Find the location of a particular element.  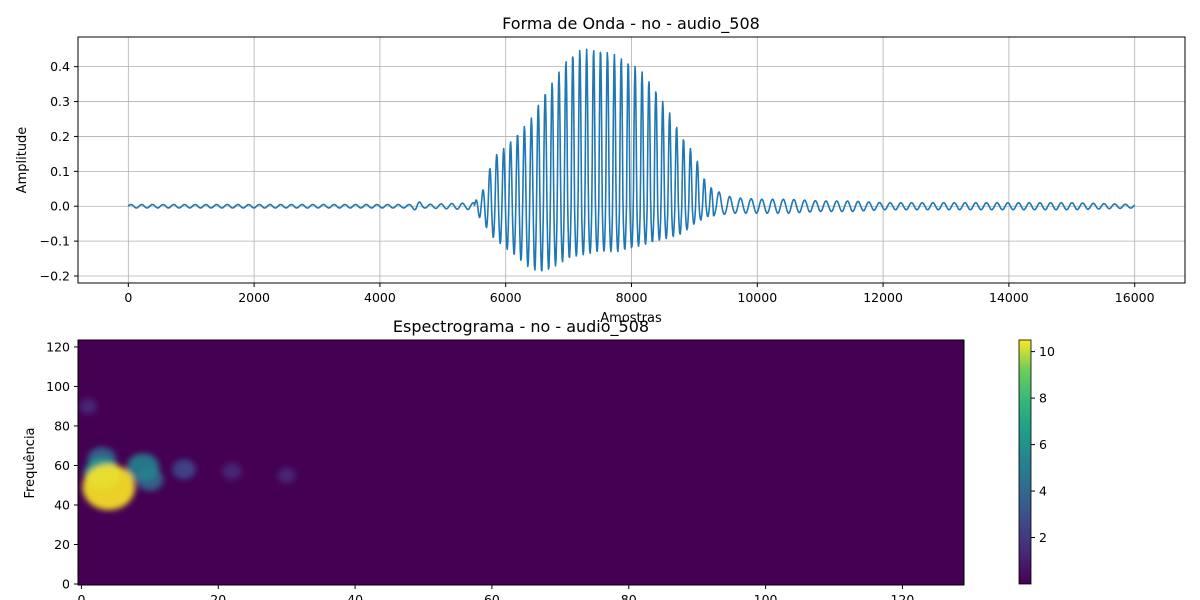

spectrogram-x-tick-label: 40 is located at coordinates (355, 596).